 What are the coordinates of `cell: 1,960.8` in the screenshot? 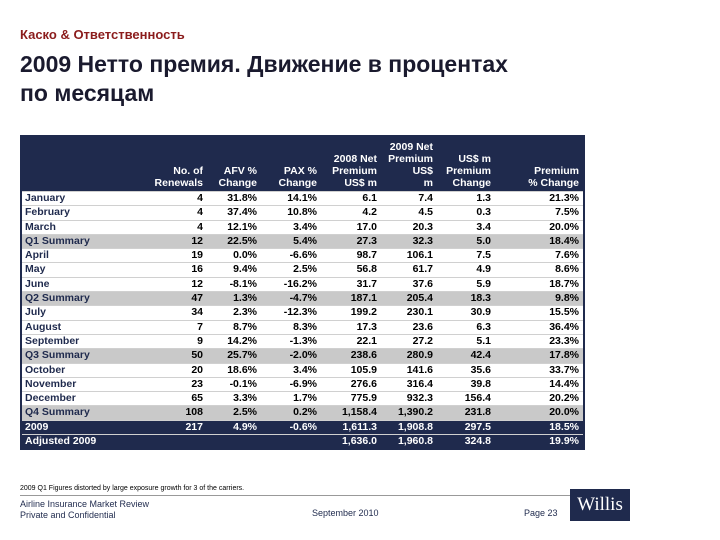 It's located at (415, 441).